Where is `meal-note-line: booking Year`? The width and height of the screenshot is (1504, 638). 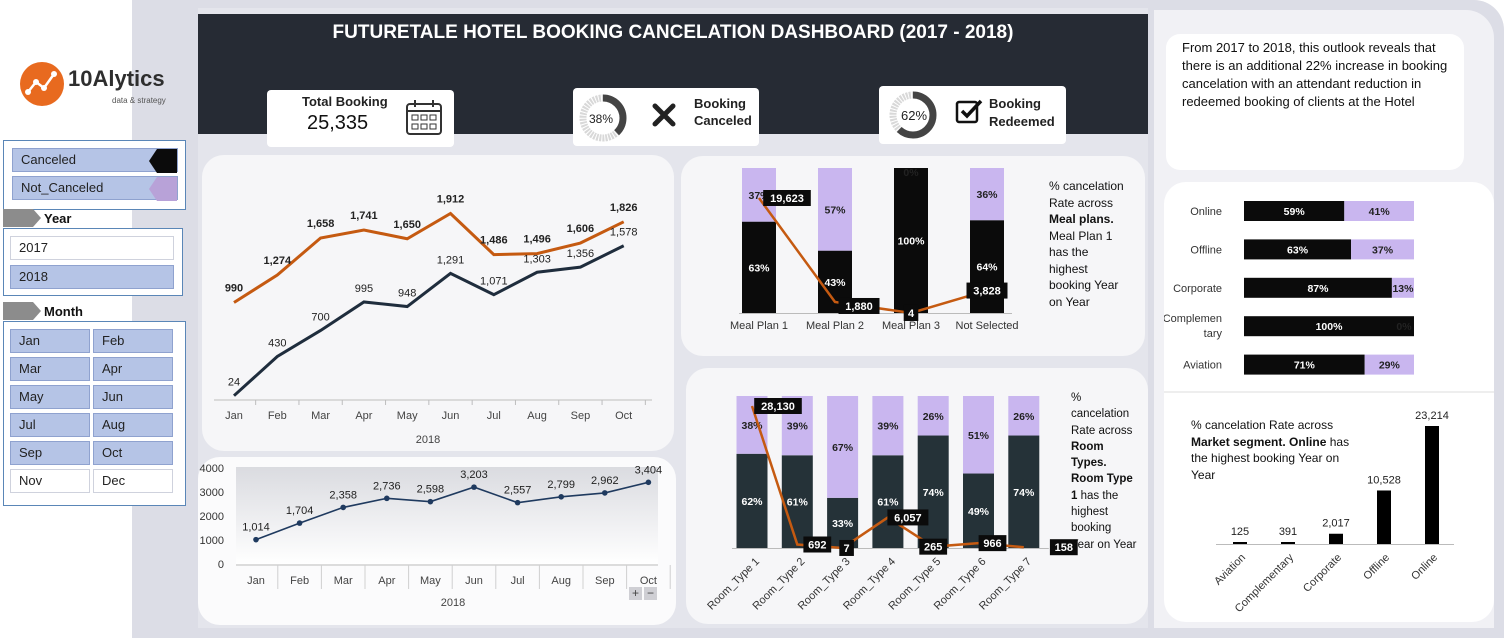 meal-note-line: booking Year is located at coordinates (1084, 285).